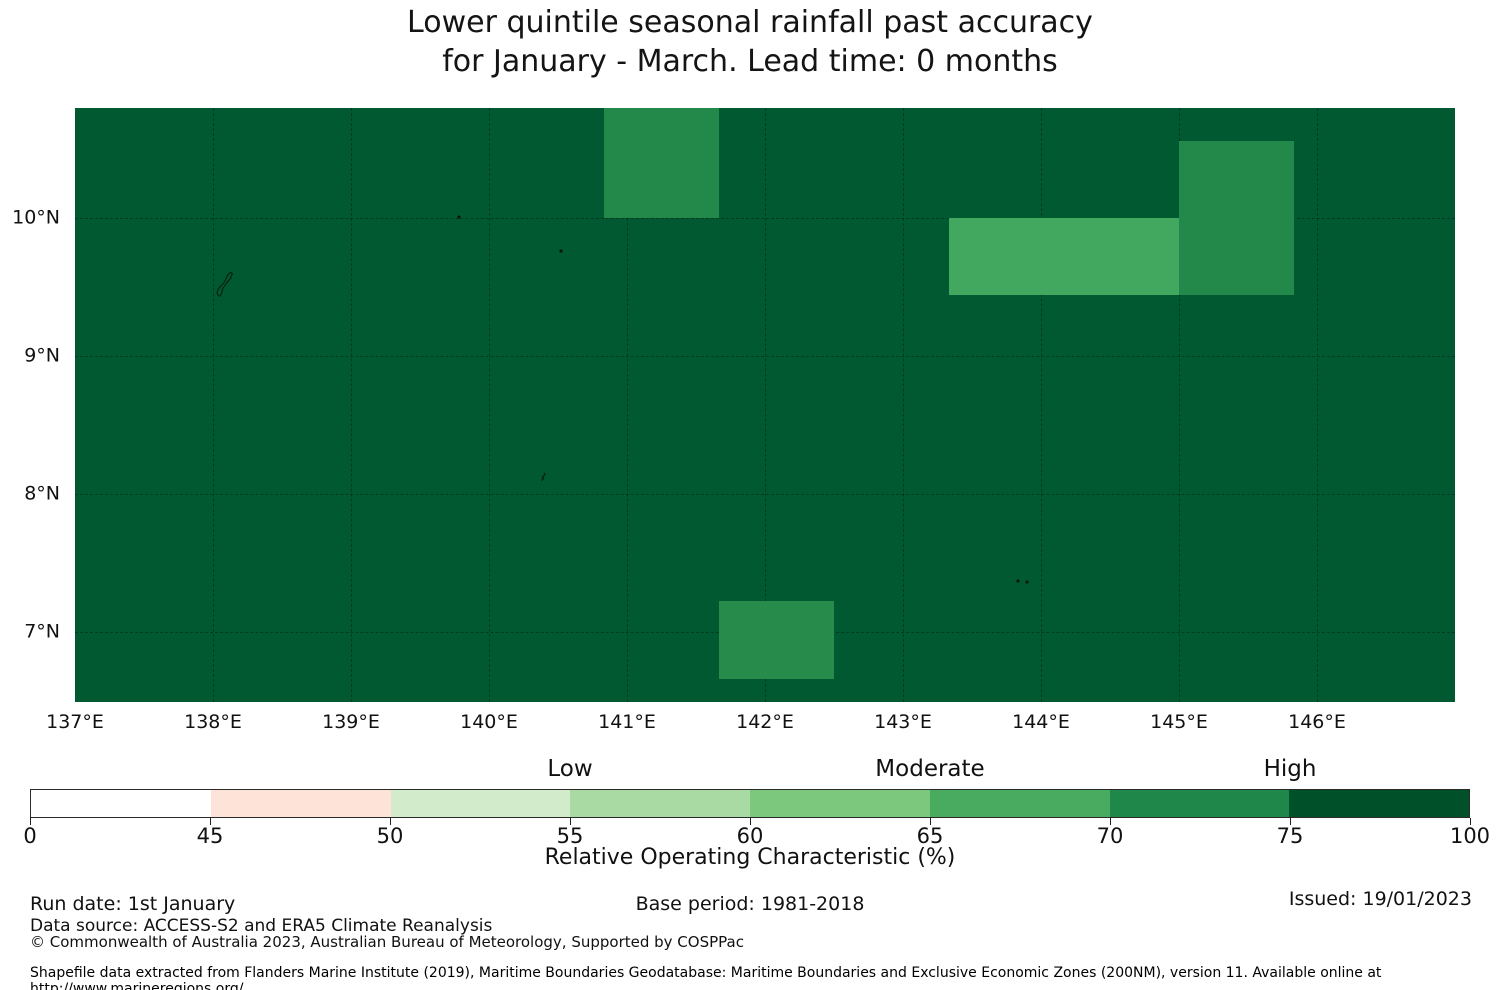 The width and height of the screenshot is (1500, 990). What do you see at coordinates (750, 857) in the screenshot?
I see `colorbar-axis-label: Relative Operating Characteristic (%)` at bounding box center [750, 857].